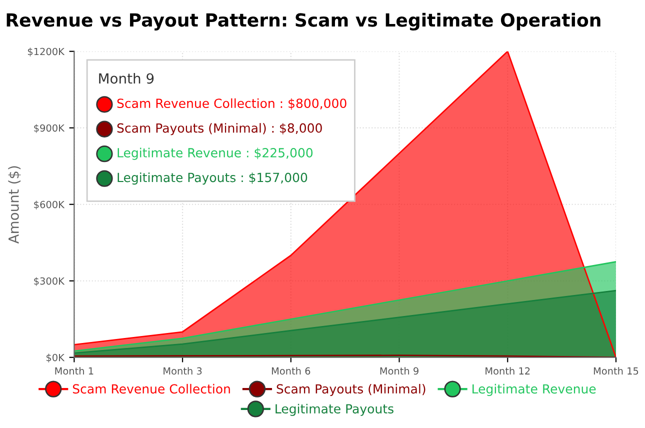 The image size is (645, 428). I want to click on y-tick-label: $1200K, so click(46, 52).